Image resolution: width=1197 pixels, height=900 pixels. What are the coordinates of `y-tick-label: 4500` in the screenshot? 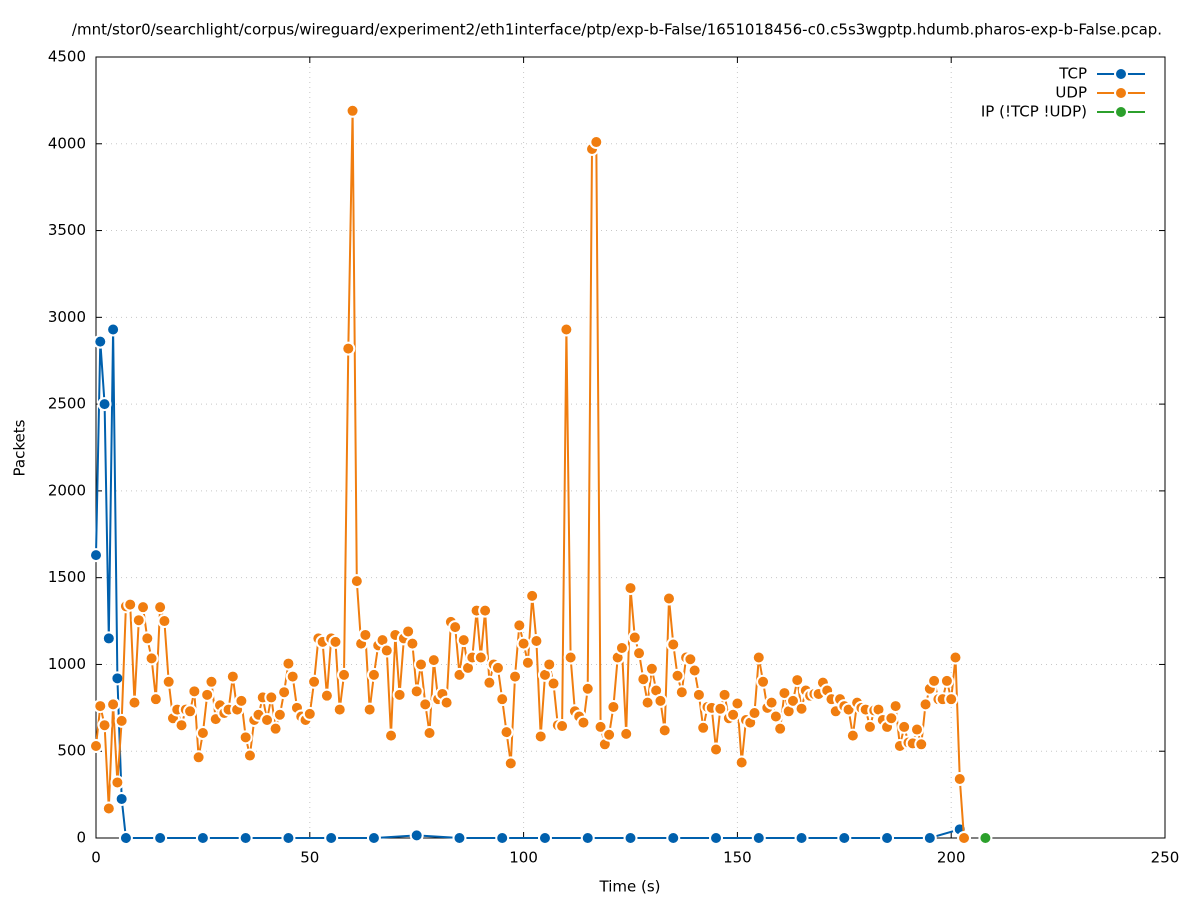 It's located at (67, 57).